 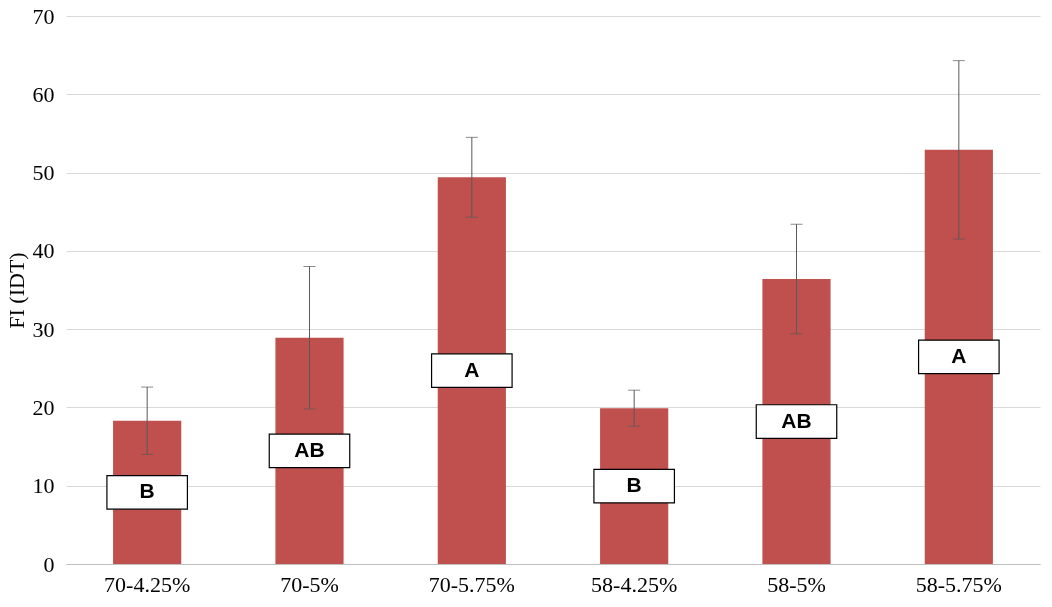 What do you see at coordinates (634, 584) in the screenshot?
I see `x-tick-label: 58-4.25%` at bounding box center [634, 584].